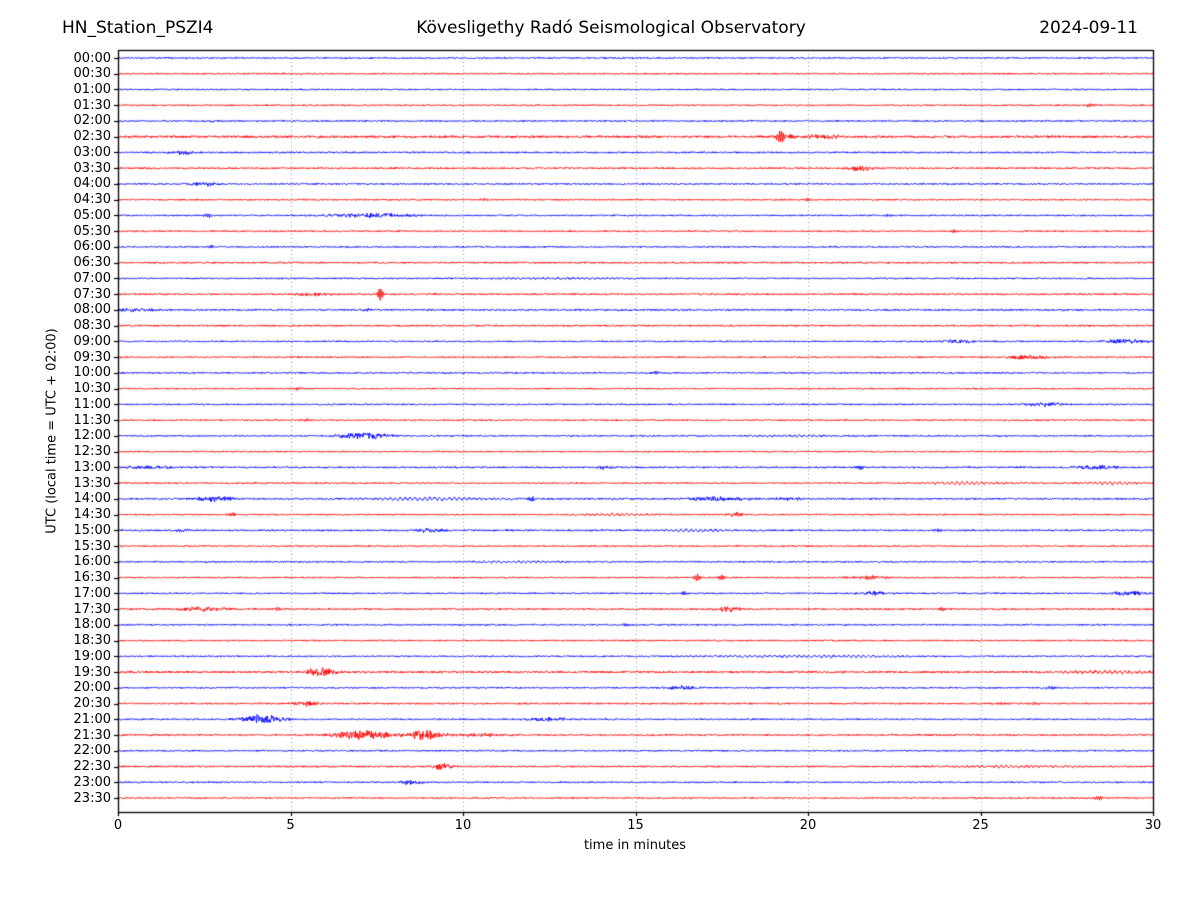 The image size is (1200, 900). I want to click on date-title: 2024-09-11, so click(1088, 28).